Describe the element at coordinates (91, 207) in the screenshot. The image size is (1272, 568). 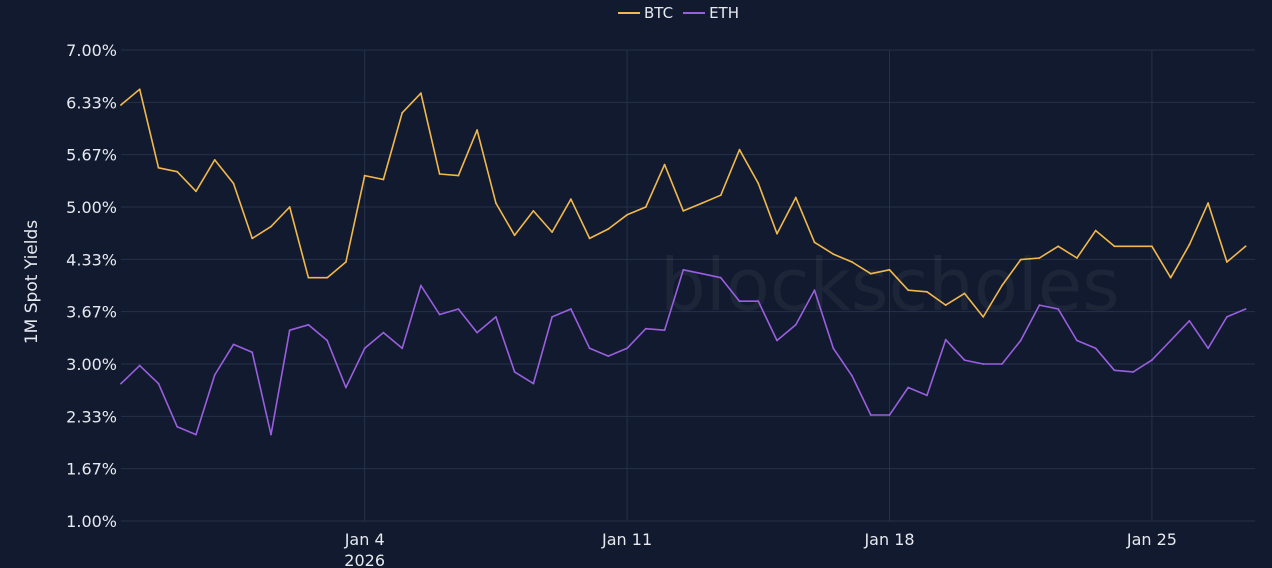
I see `y-tick-label: 5.00%` at that location.